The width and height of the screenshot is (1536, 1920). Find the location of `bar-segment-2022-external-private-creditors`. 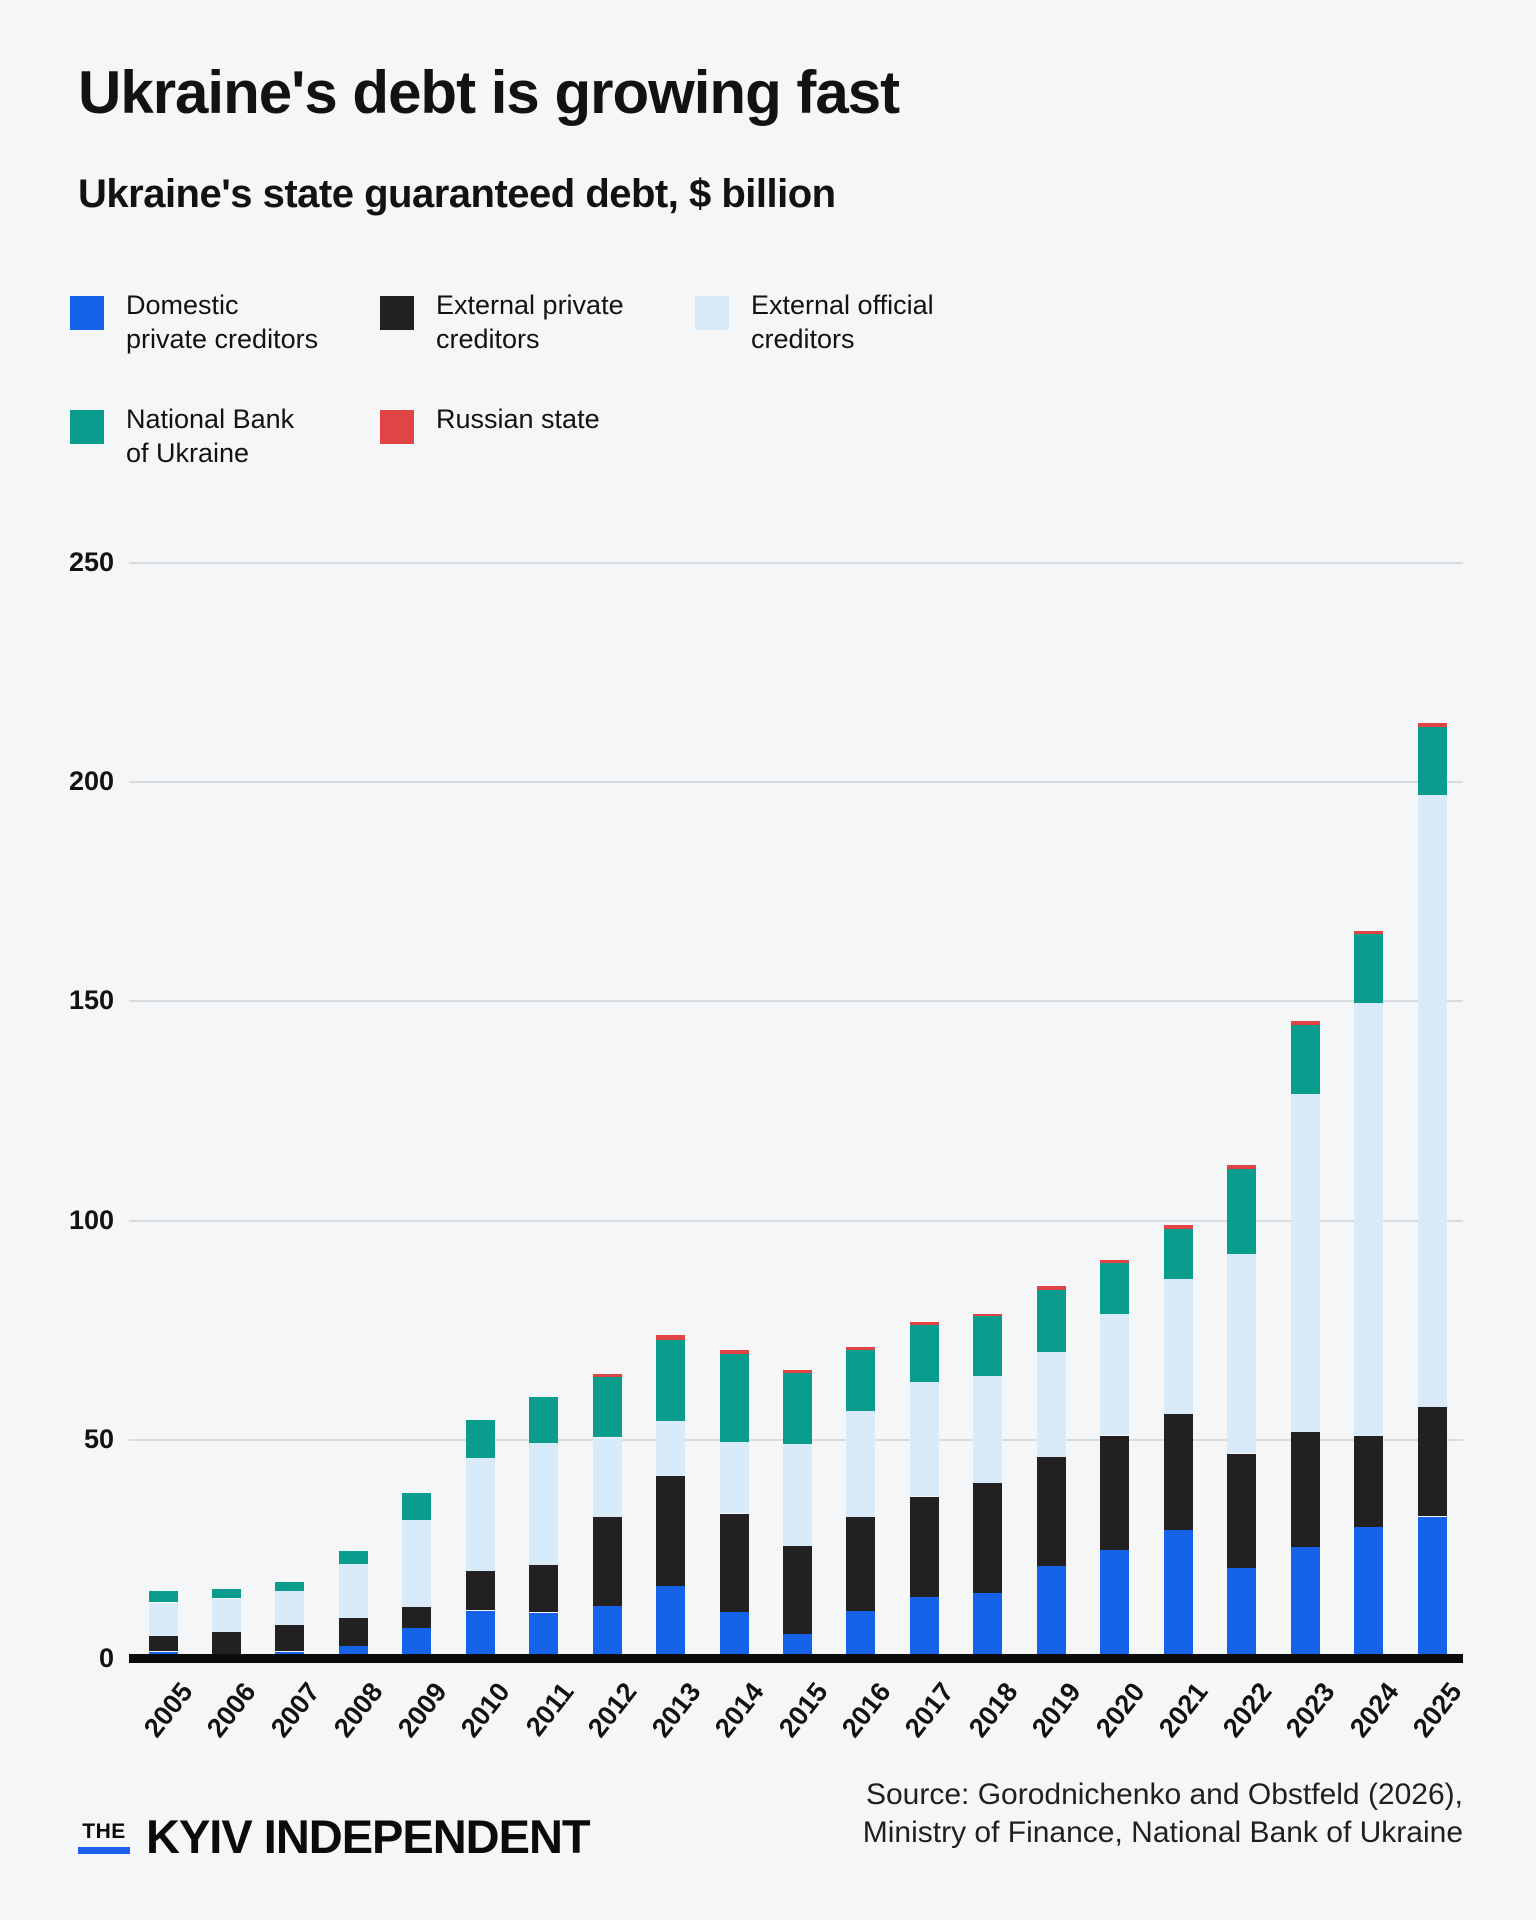

bar-segment-2022-external-private-creditors is located at coordinates (1241, 1511).